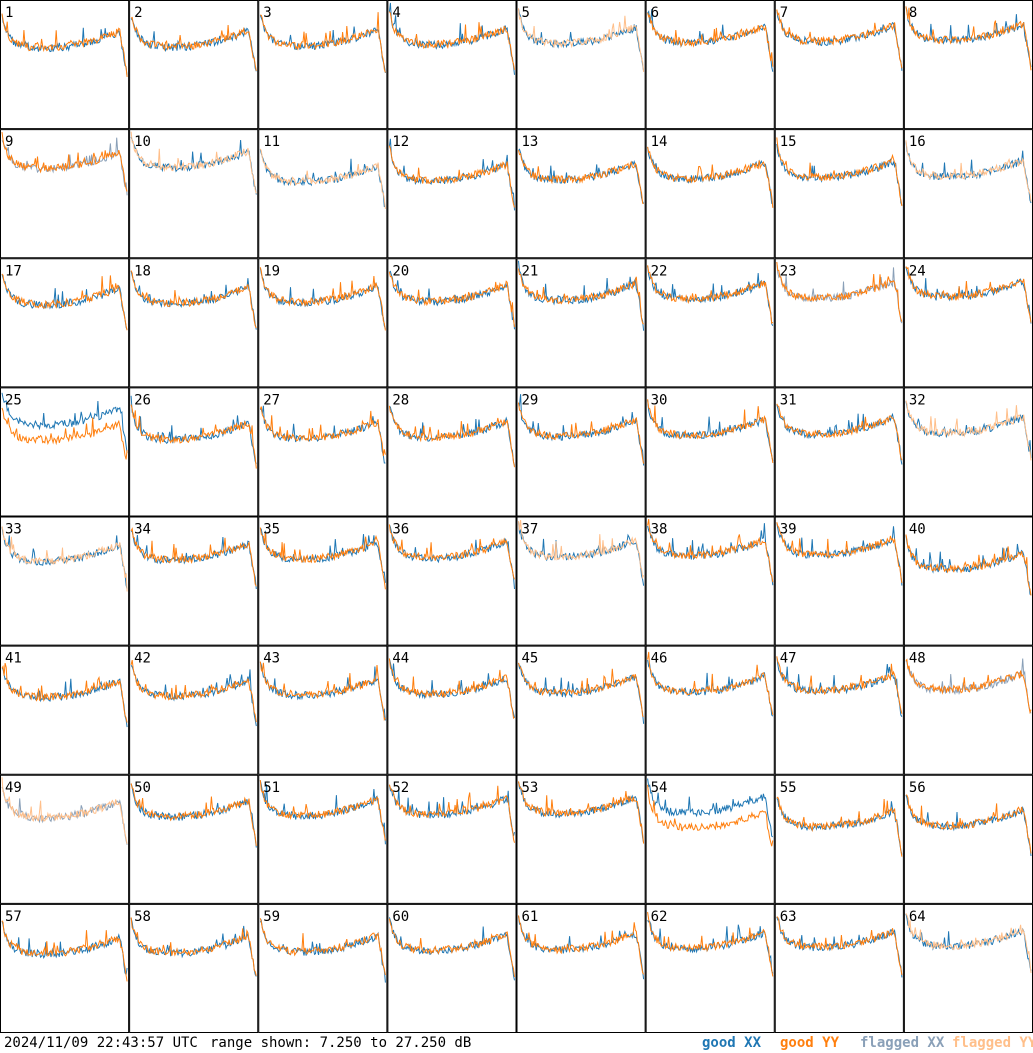 This screenshot has height=1053, width=1033. What do you see at coordinates (452, 452) in the screenshot?
I see `panel-28: 28` at bounding box center [452, 452].